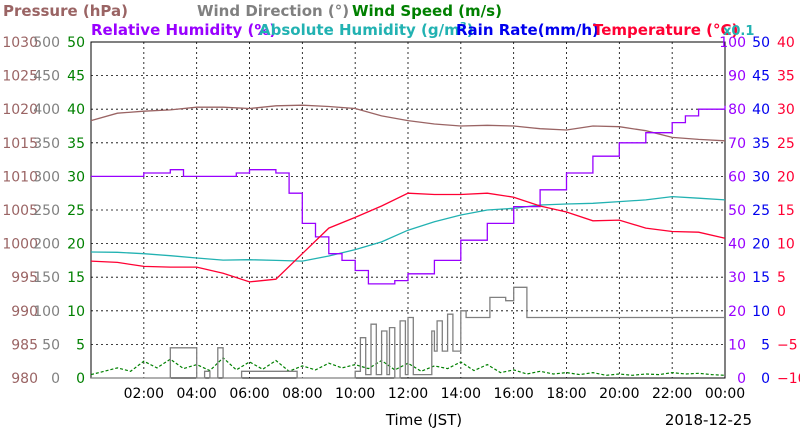 The height and width of the screenshot is (434, 800). Describe the element at coordinates (46, 43) in the screenshot. I see `tick-label-wind-direction: 500` at that location.